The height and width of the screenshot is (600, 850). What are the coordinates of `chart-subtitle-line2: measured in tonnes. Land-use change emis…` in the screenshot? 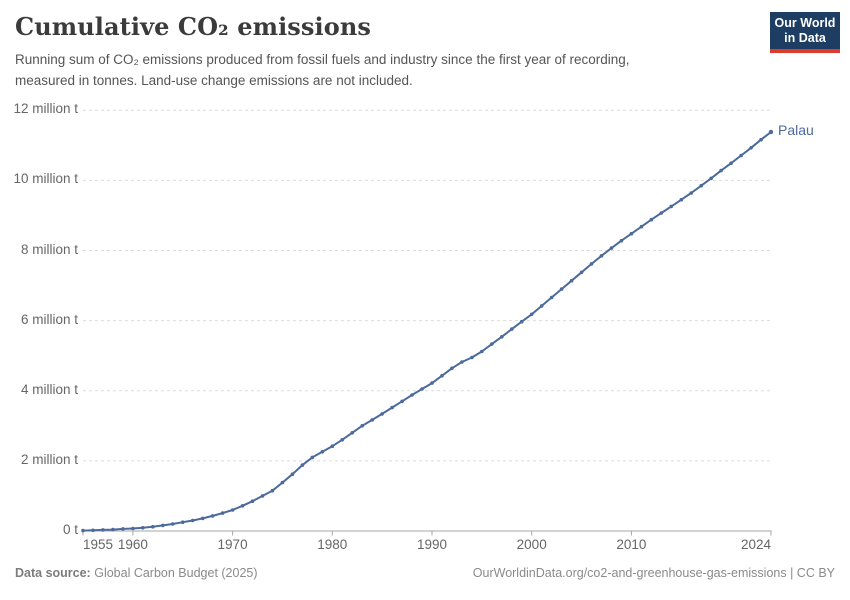 It's located at (214, 80).